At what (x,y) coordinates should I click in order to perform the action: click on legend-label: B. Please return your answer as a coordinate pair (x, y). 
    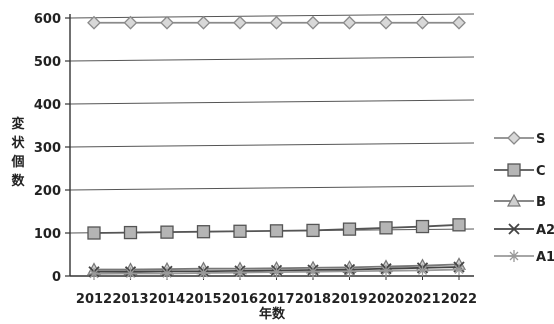
    Looking at the image, I should click on (541, 202).